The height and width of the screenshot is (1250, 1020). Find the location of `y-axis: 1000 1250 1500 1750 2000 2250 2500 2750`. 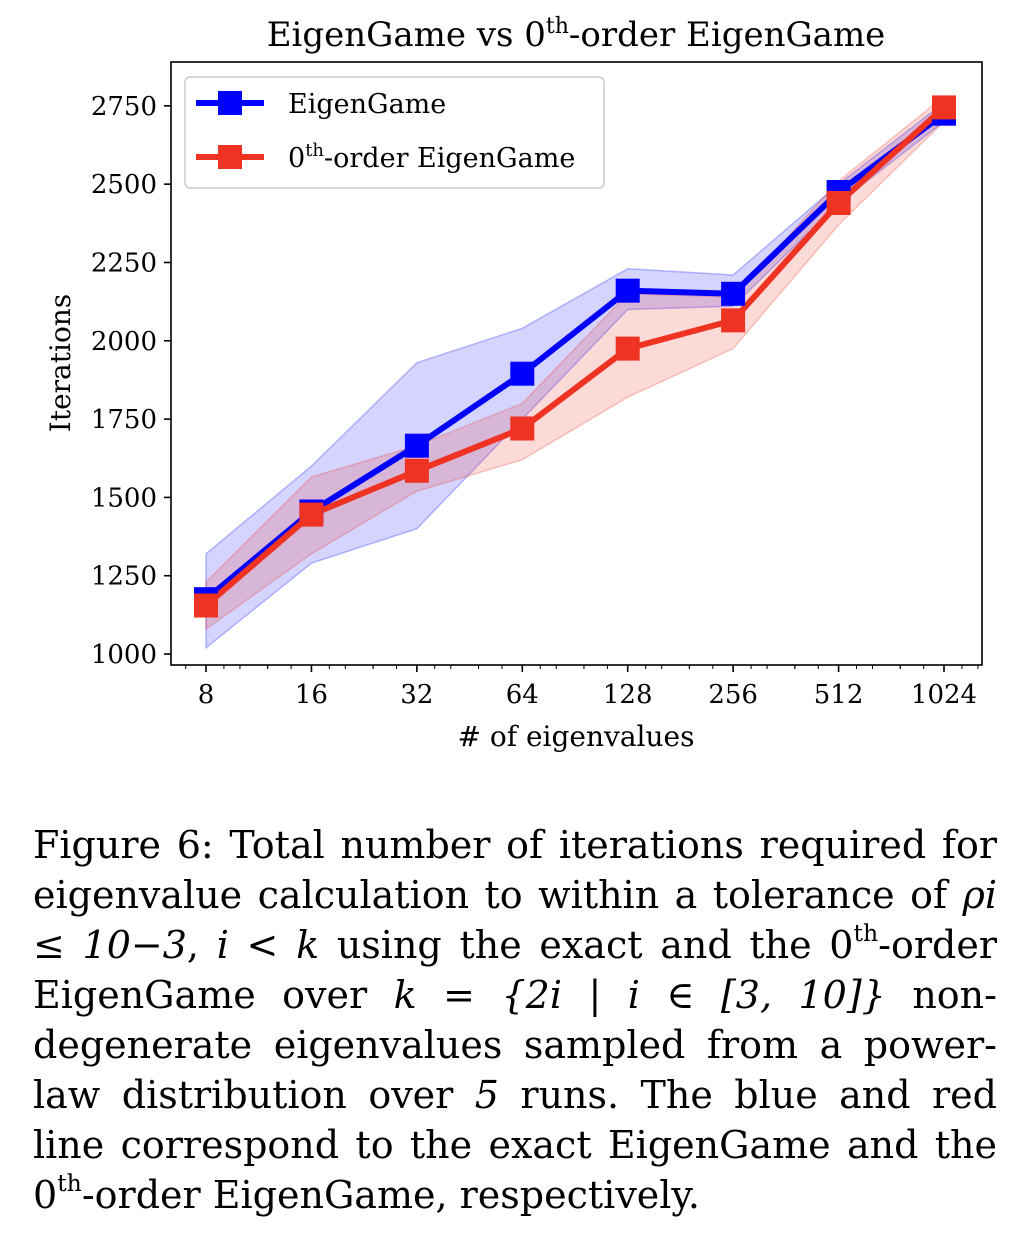

y-axis: 1000 1250 1500 1750 2000 2250 2500 2750 is located at coordinates (131, 381).